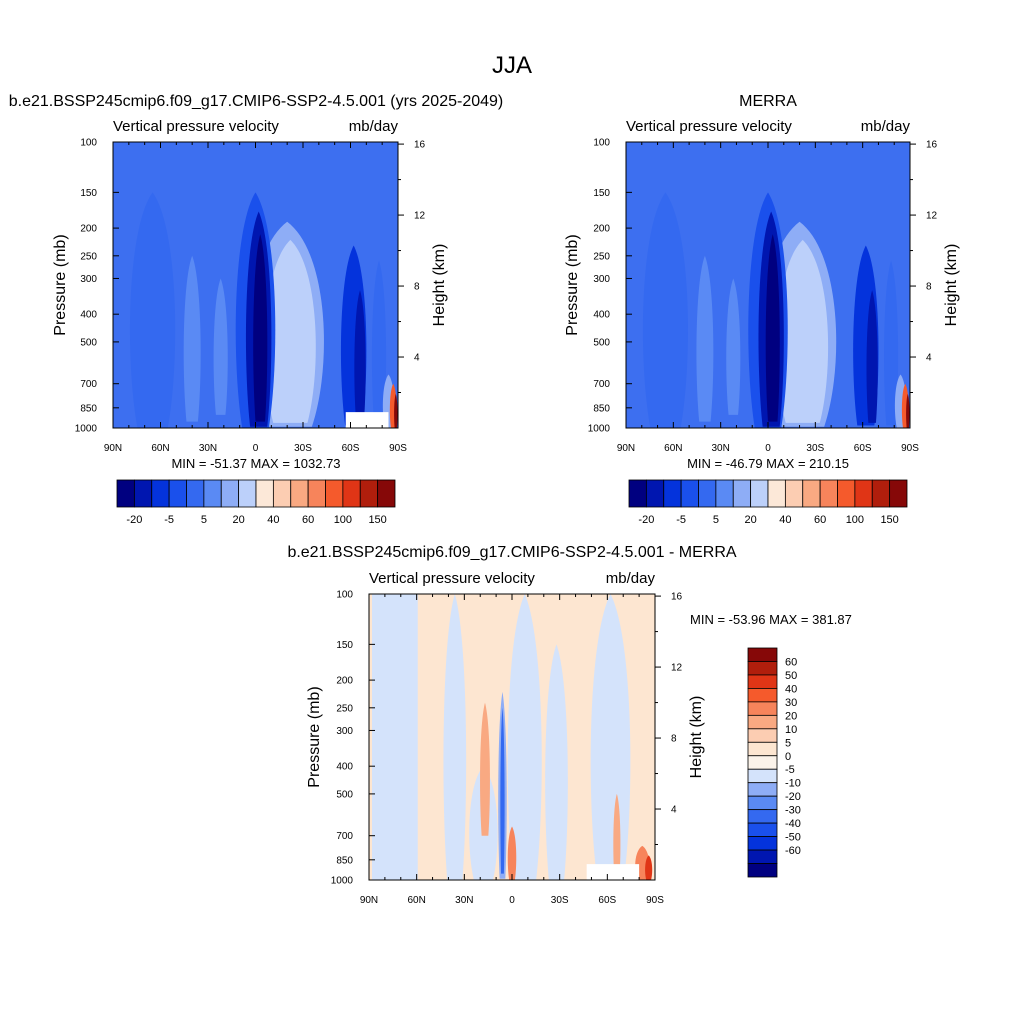  I want to click on y-tick-label: 250, so click(88, 256).